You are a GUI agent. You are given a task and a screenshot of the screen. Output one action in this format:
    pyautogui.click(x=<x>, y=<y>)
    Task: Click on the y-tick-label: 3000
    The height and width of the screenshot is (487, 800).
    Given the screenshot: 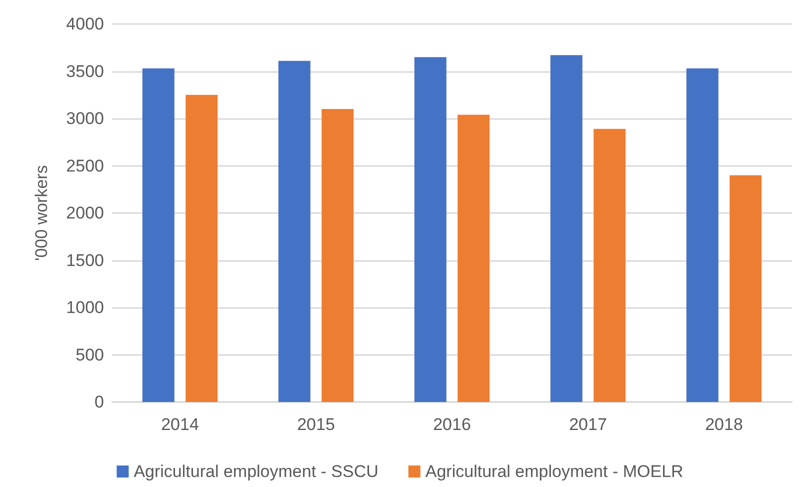 What is the action you would take?
    pyautogui.click(x=85, y=118)
    